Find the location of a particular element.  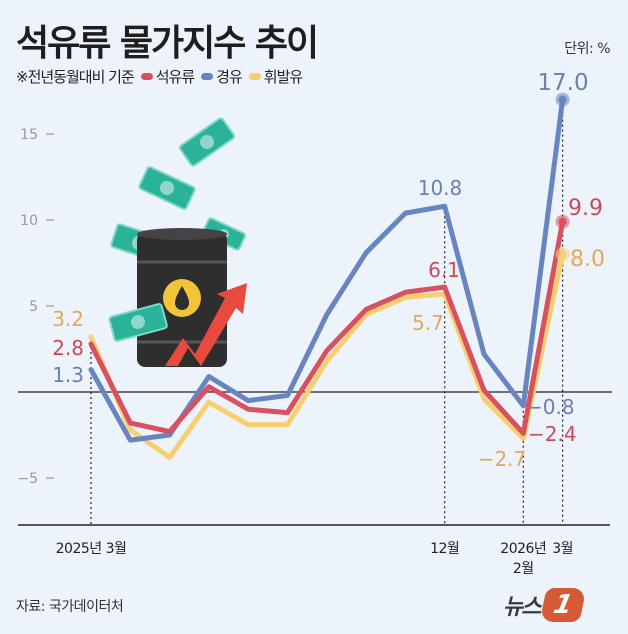

rising-arrow-icon is located at coordinates (206, 324).